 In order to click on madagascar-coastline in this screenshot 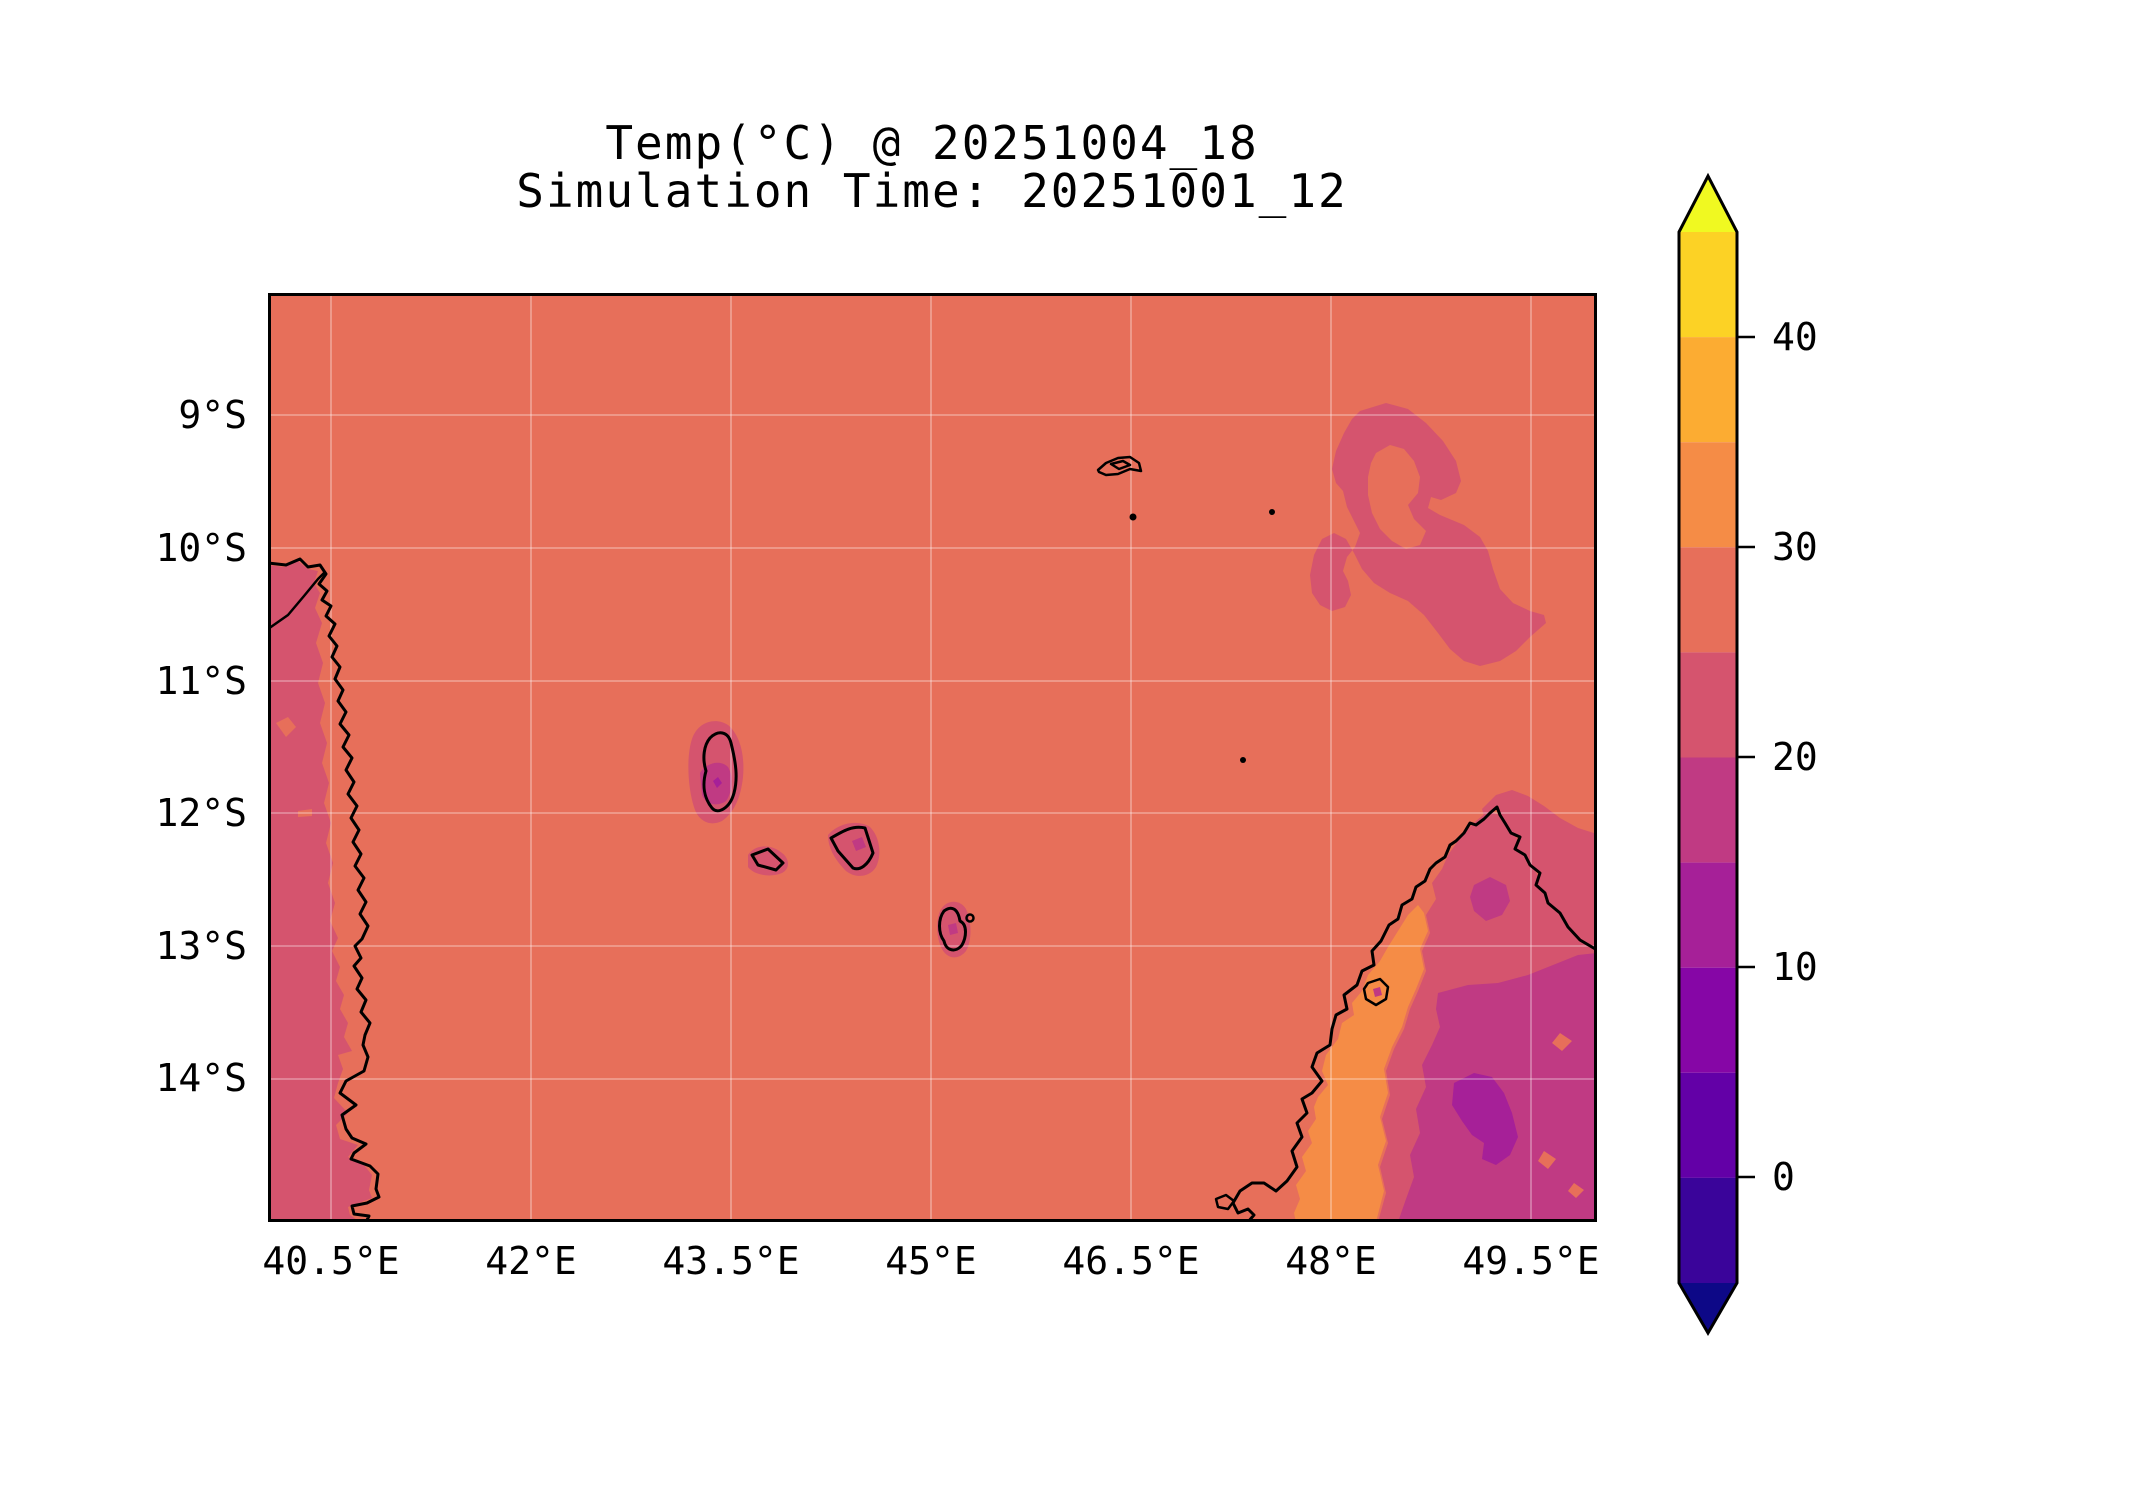, I will do `click(1414, 1013)`.